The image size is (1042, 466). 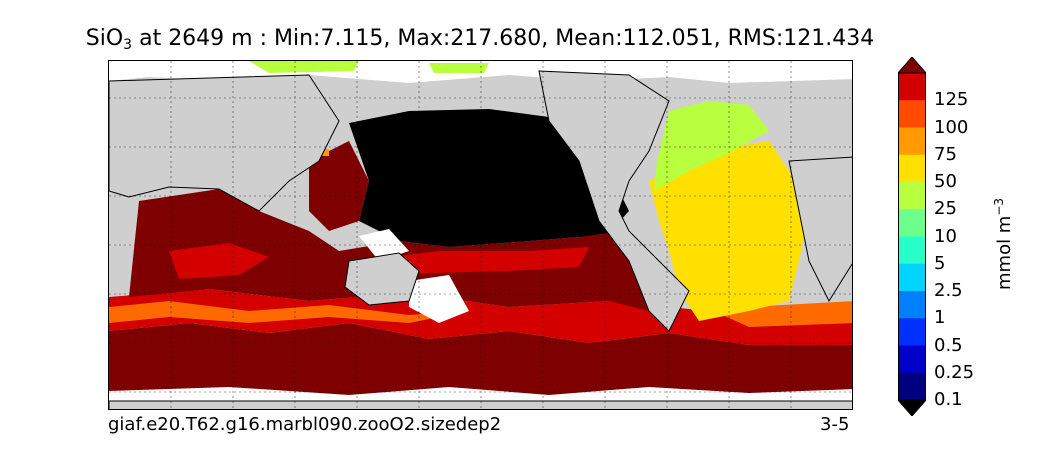 What do you see at coordinates (305, 424) in the screenshot?
I see `run-name-label: giaf.e20.T62.g16.marbl090.zooO2.sizedep2` at bounding box center [305, 424].